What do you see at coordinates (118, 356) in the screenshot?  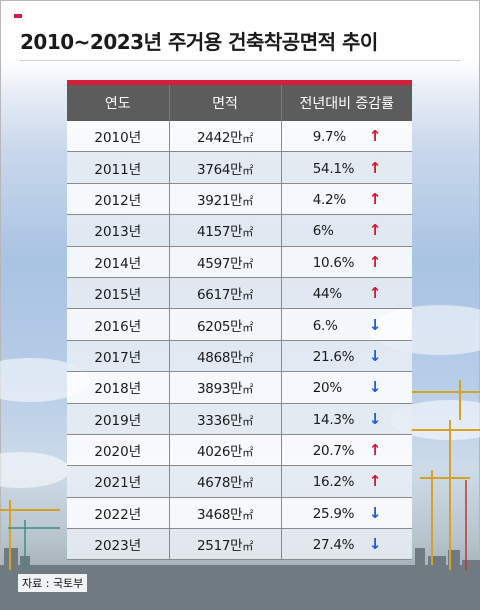 I see `year-cell: 2017년` at bounding box center [118, 356].